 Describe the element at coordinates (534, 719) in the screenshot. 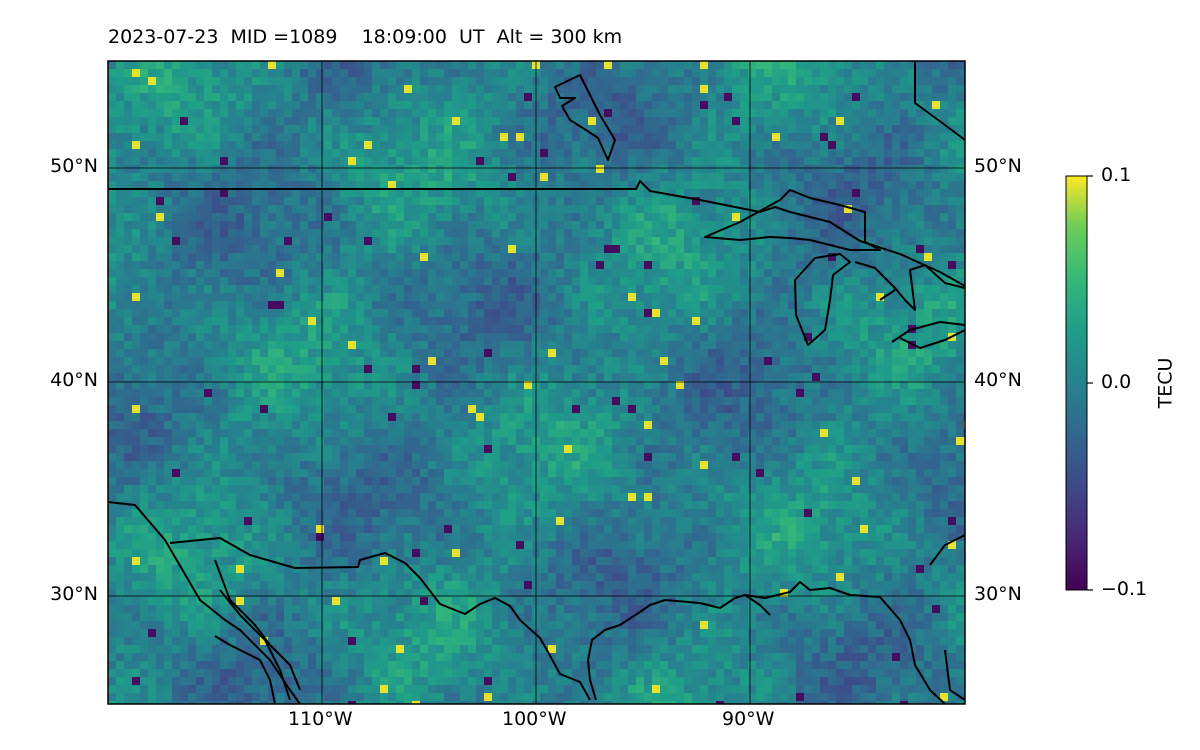

I see `lon-label-100w: 100°W` at that location.